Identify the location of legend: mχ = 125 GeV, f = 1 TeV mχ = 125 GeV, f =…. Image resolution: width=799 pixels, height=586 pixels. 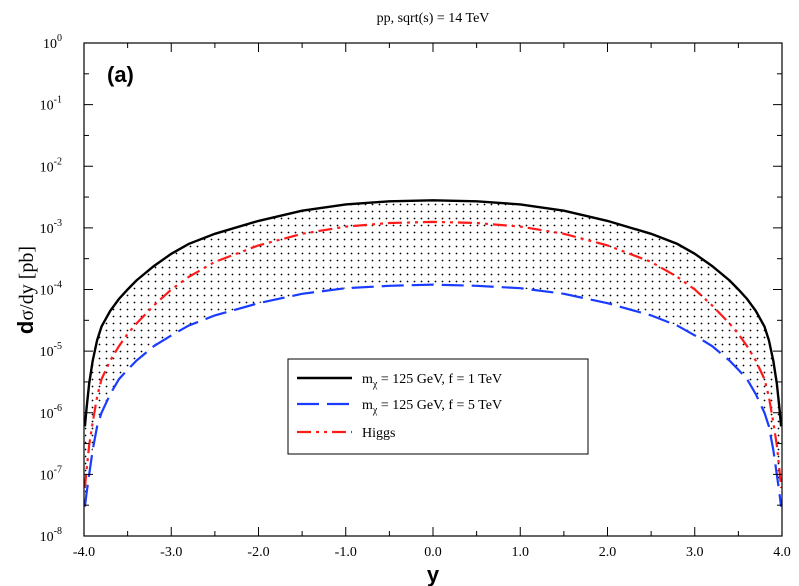
(438, 406).